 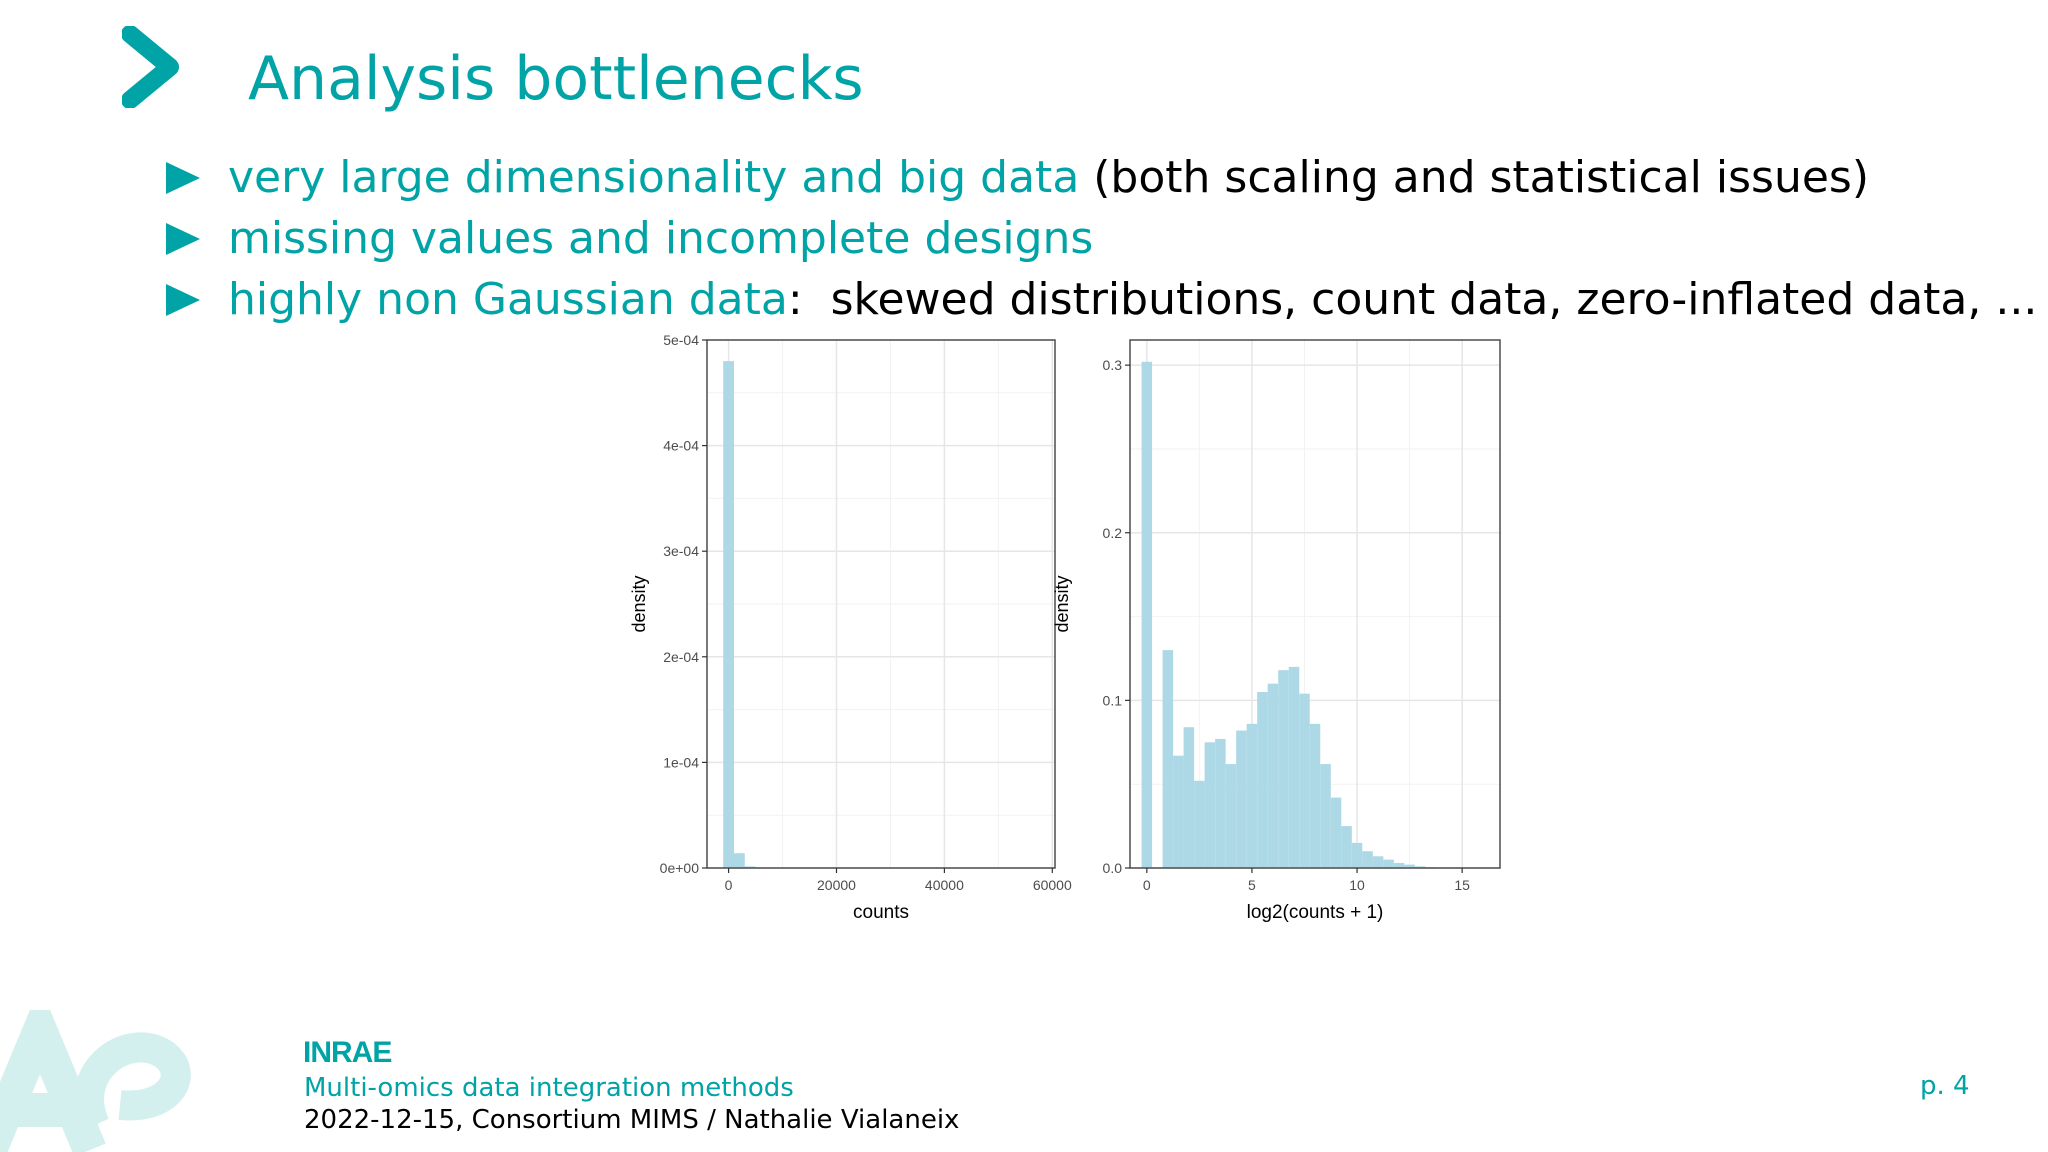 I want to click on y-tick-label: 1e-04, so click(x=681, y=762).